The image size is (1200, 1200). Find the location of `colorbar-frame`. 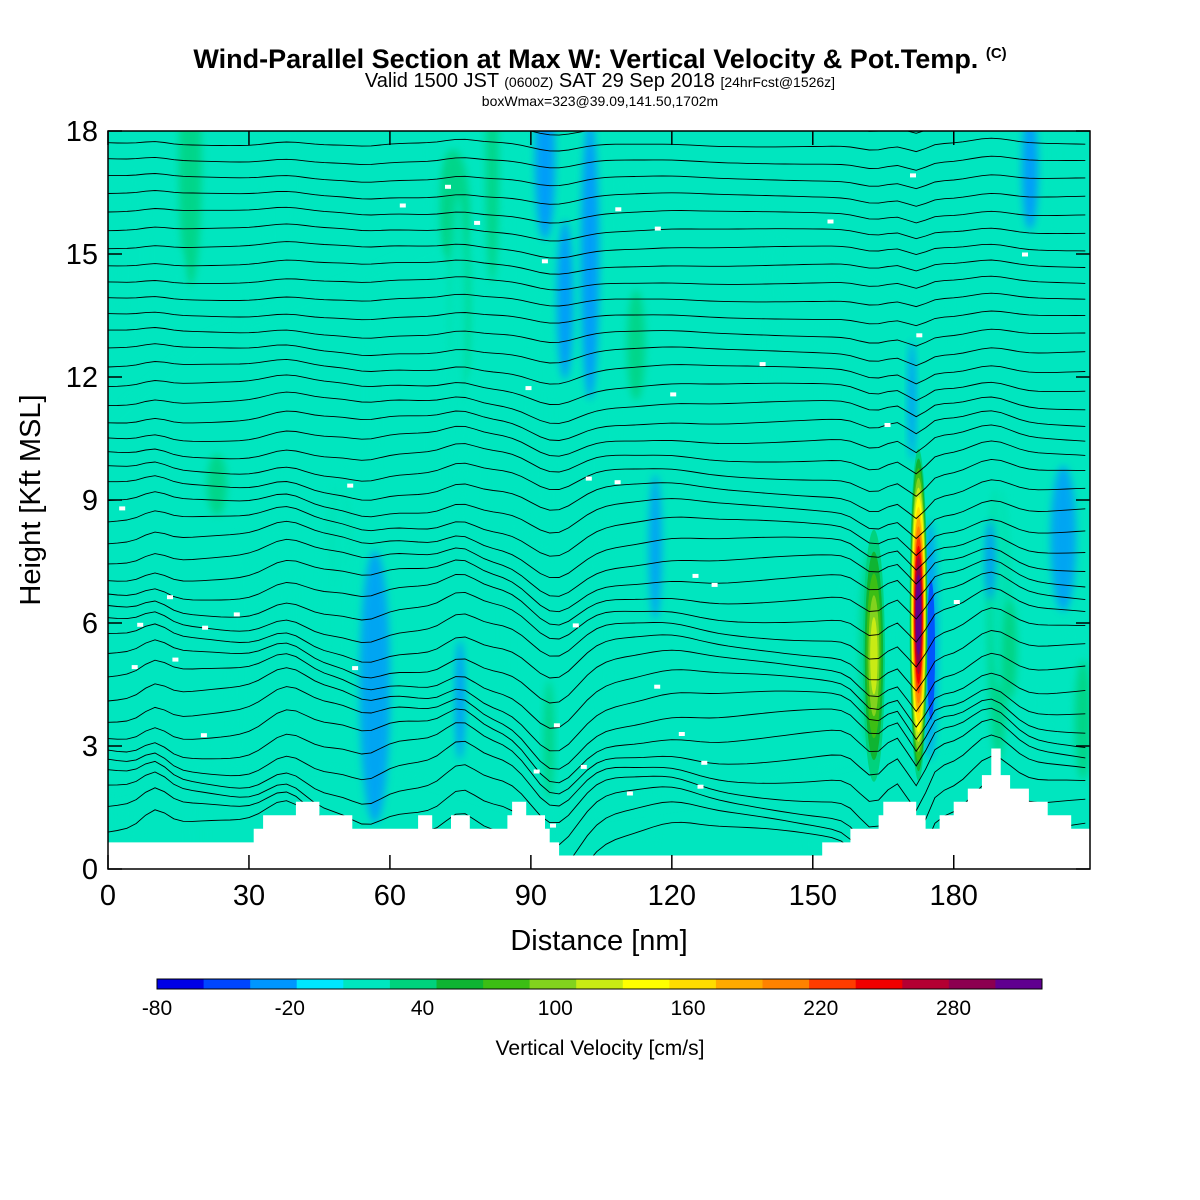

colorbar-frame is located at coordinates (599, 984).